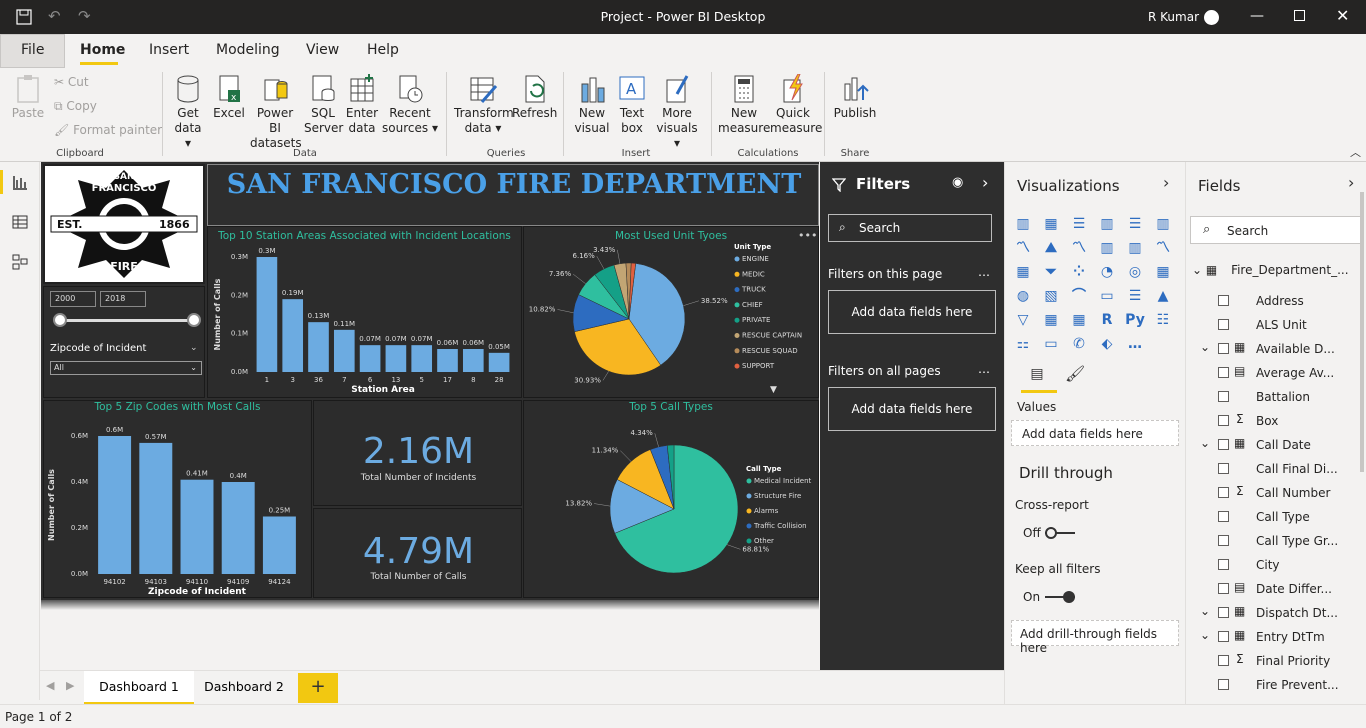  What do you see at coordinates (33, 50) in the screenshot?
I see `tab-file: File` at bounding box center [33, 50].